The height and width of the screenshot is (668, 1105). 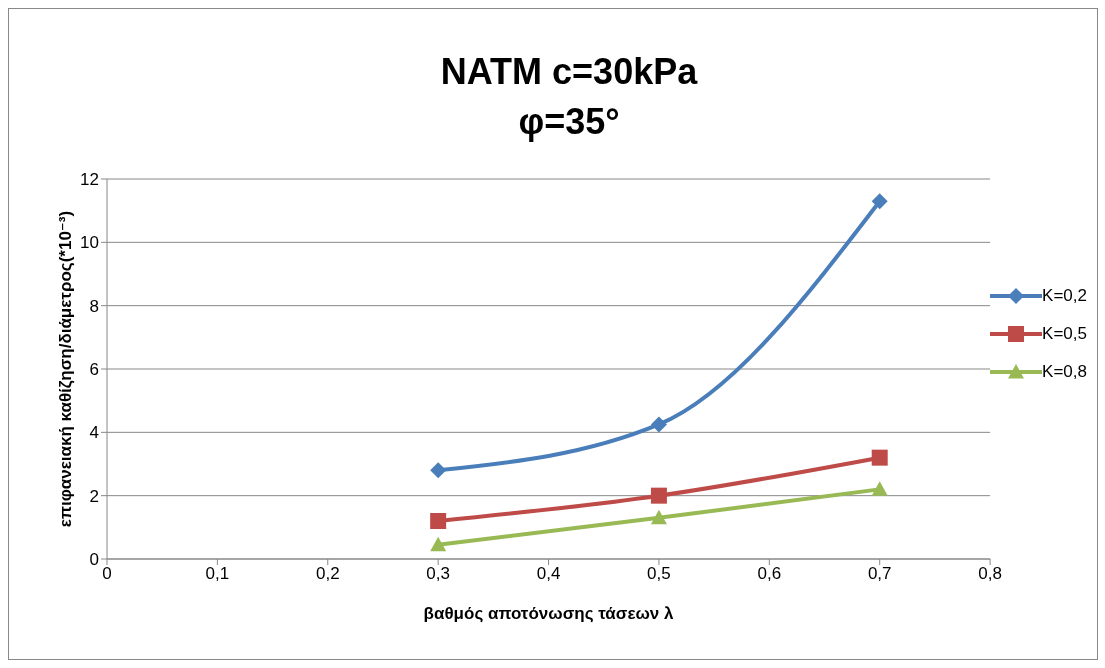 What do you see at coordinates (549, 613) in the screenshot?
I see `x-axis-title: βαθμός αποτόνωσης τάσεων λ` at bounding box center [549, 613].